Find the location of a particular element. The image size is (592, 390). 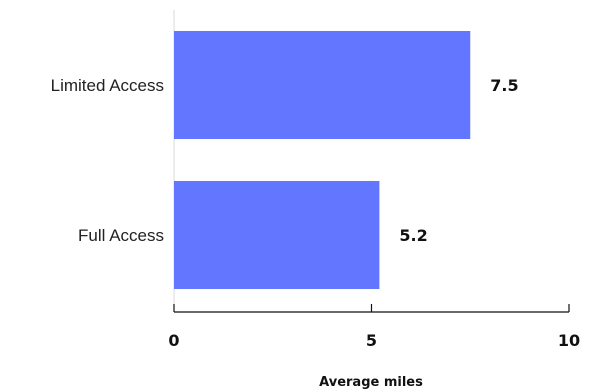

value-label-full-access: 5.2 is located at coordinates (413, 235).